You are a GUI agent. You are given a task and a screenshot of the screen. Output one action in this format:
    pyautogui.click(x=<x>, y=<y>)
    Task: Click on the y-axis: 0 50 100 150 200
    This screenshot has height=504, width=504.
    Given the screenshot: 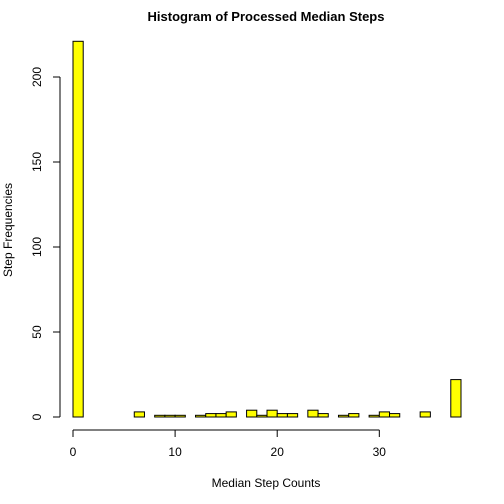 What is the action you would take?
    pyautogui.click(x=45, y=243)
    